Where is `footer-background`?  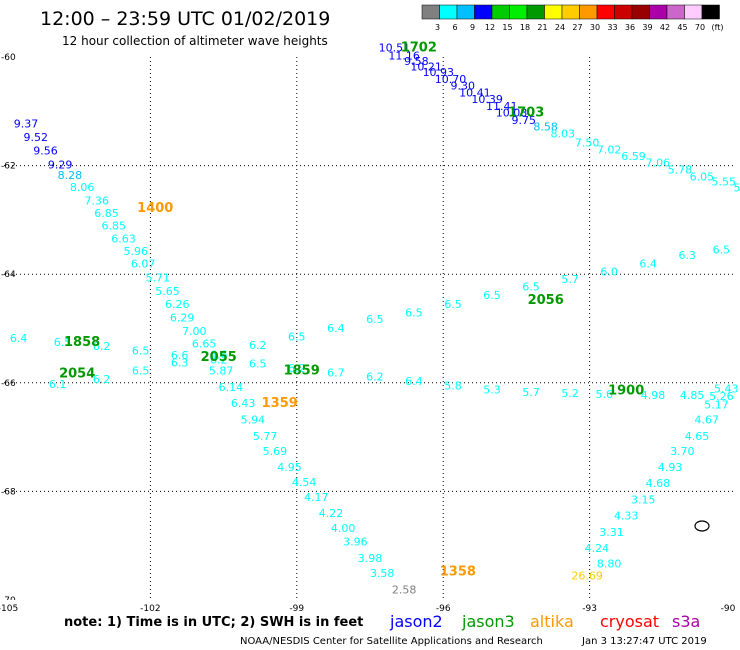 footer-background is located at coordinates (370, 625).